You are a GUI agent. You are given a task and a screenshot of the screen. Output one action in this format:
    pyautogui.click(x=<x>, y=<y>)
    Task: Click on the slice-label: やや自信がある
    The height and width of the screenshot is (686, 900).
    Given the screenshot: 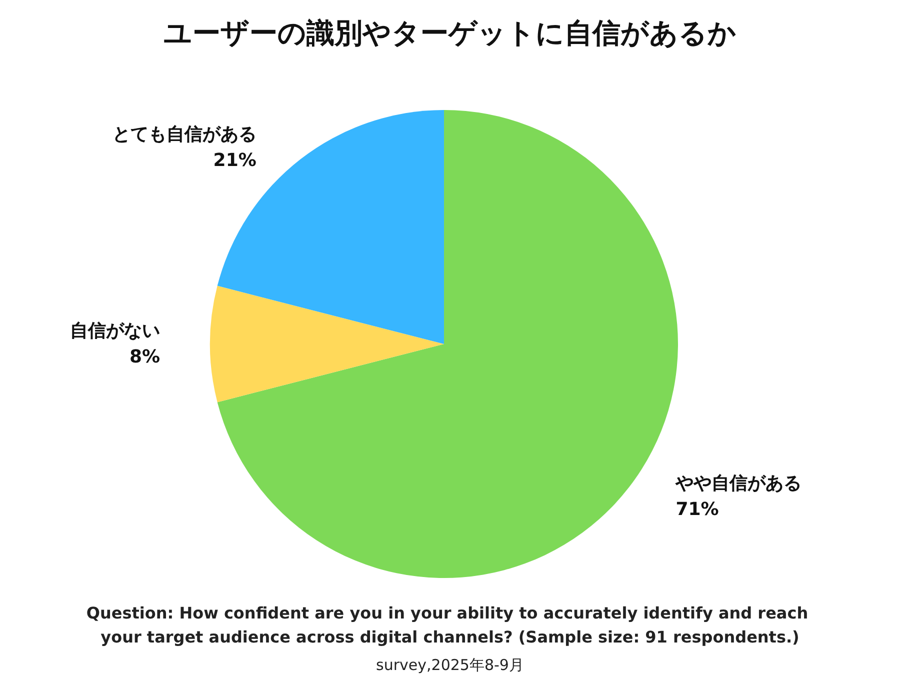 What is the action you would take?
    pyautogui.click(x=738, y=483)
    